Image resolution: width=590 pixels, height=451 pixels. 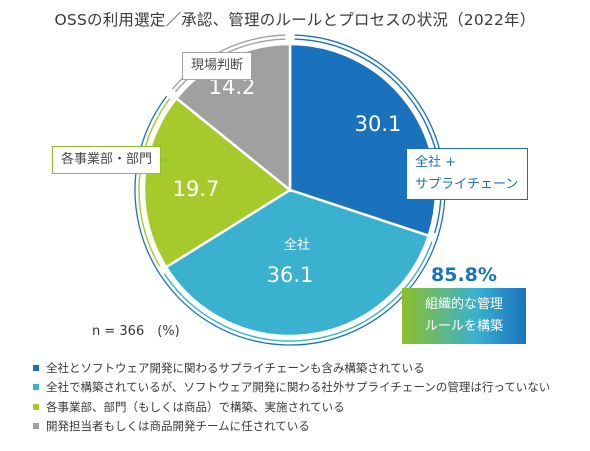 What do you see at coordinates (464, 275) in the screenshot?
I see `org-total-percent: 85.8%` at bounding box center [464, 275].